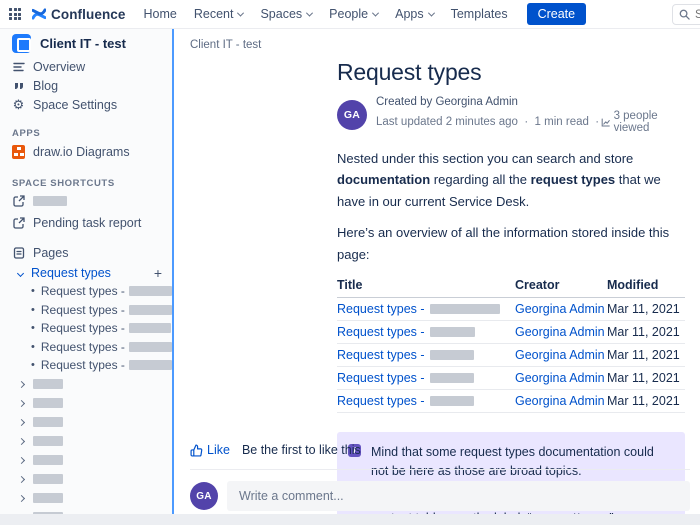  Describe the element at coordinates (71, 273) in the screenshot. I see `tree-root-label: Request types` at that location.